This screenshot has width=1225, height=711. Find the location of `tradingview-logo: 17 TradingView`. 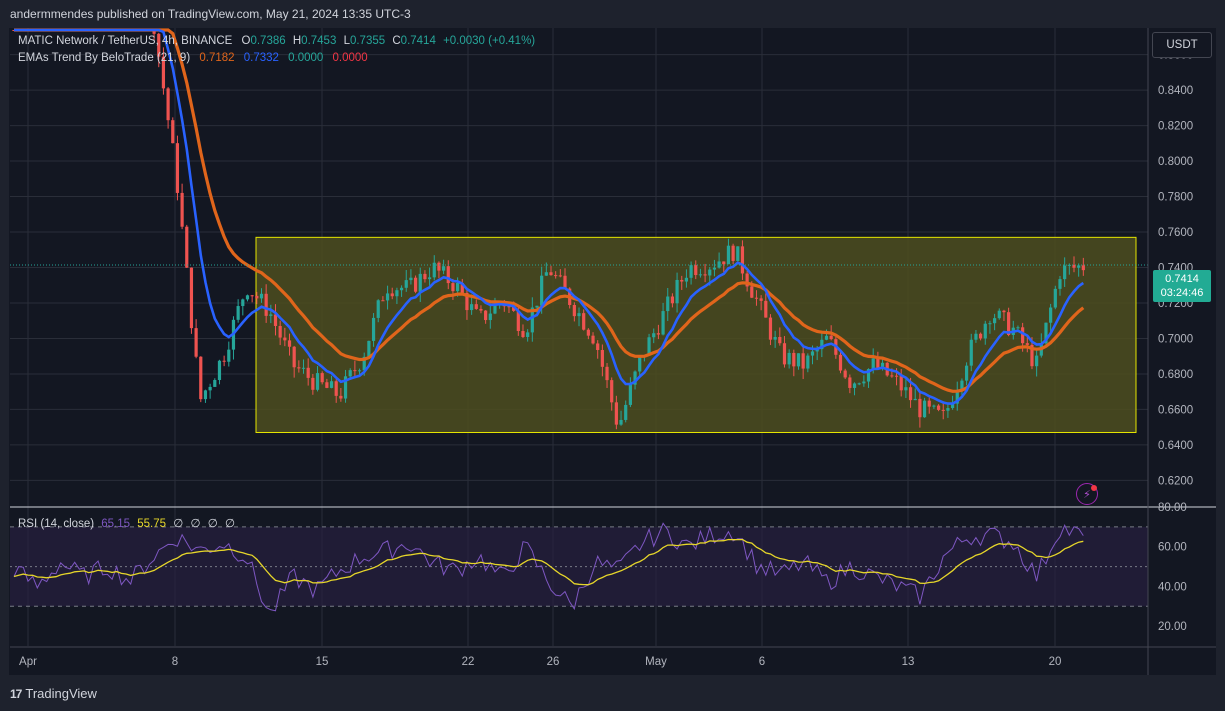

tradingview-logo: 17 TradingView is located at coordinates (53, 693).